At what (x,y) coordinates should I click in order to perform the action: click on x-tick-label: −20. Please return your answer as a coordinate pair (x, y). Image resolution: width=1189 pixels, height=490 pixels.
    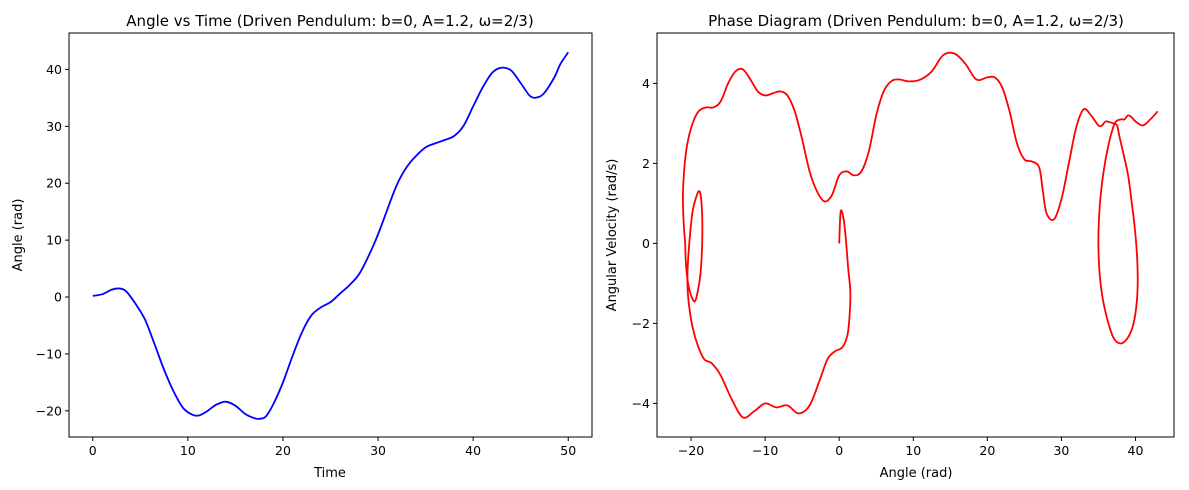
    Looking at the image, I should click on (691, 450).